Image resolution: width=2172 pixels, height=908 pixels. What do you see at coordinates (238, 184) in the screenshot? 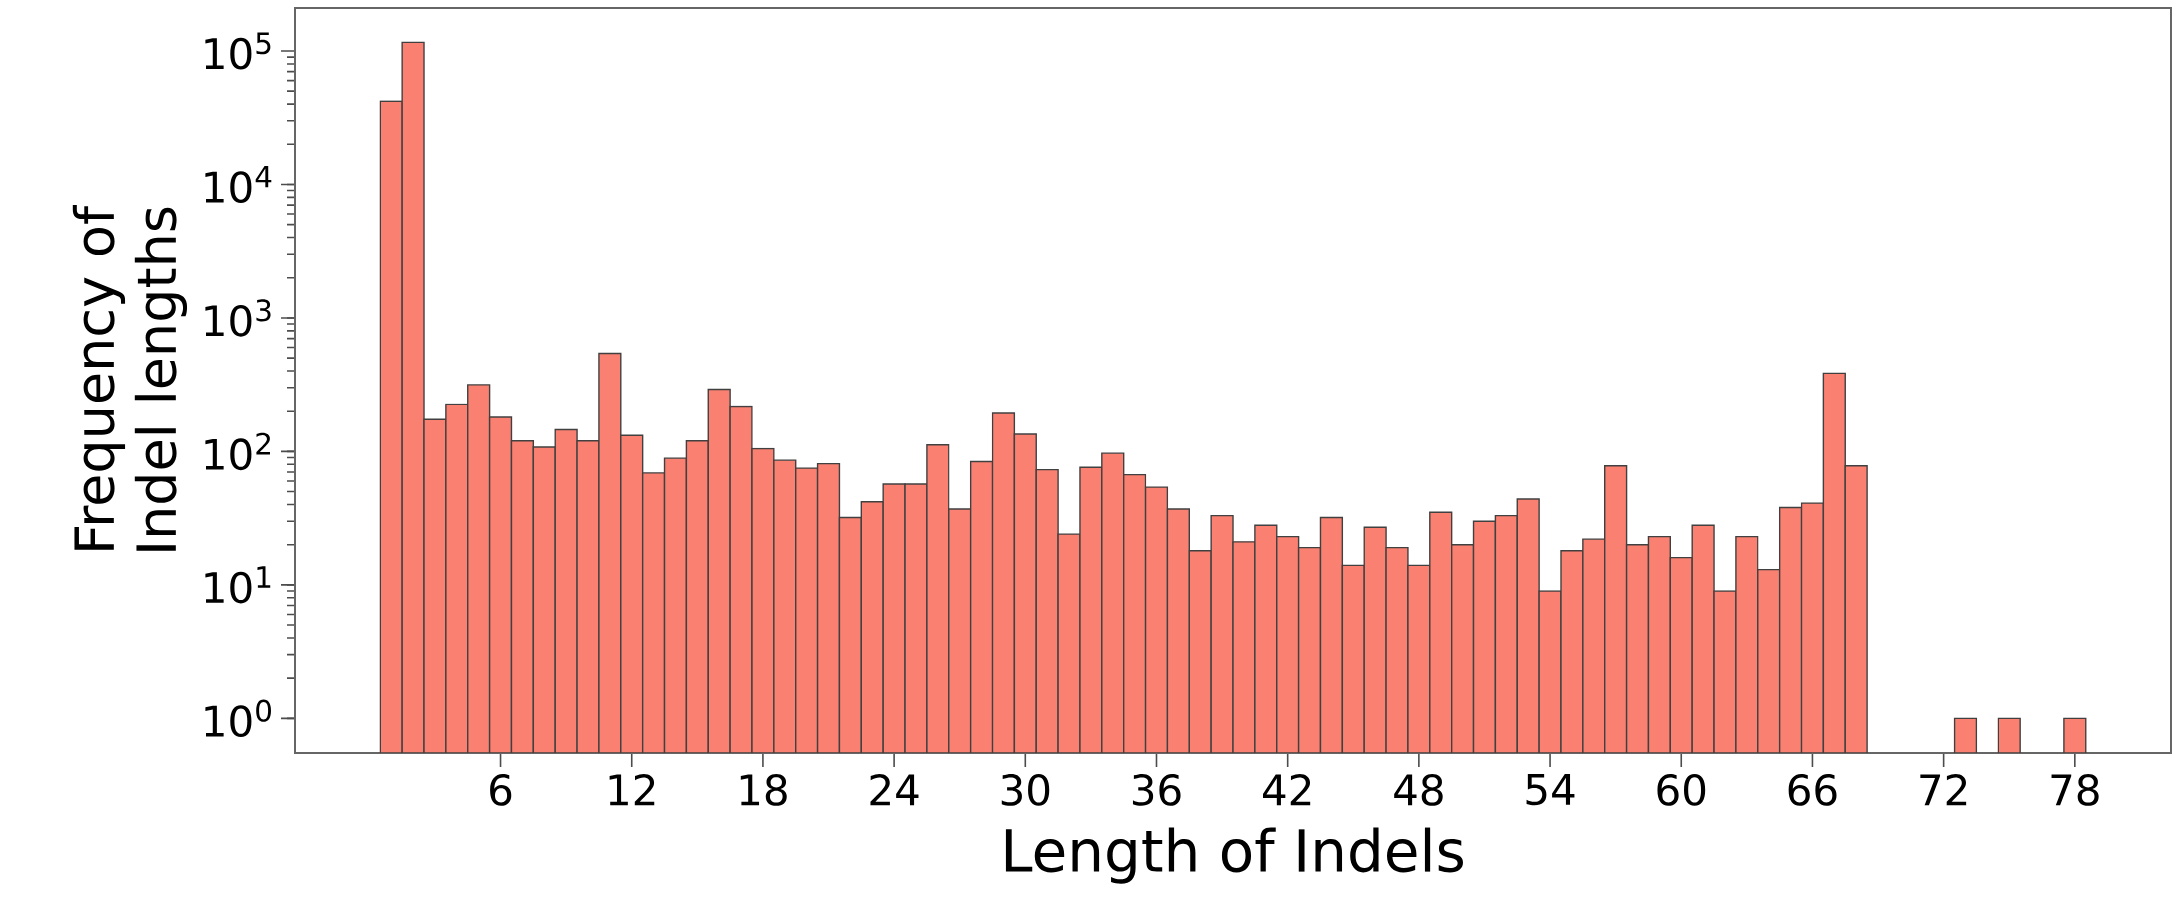
I see `y-tick-label: 10$^{4}$` at bounding box center [238, 184].